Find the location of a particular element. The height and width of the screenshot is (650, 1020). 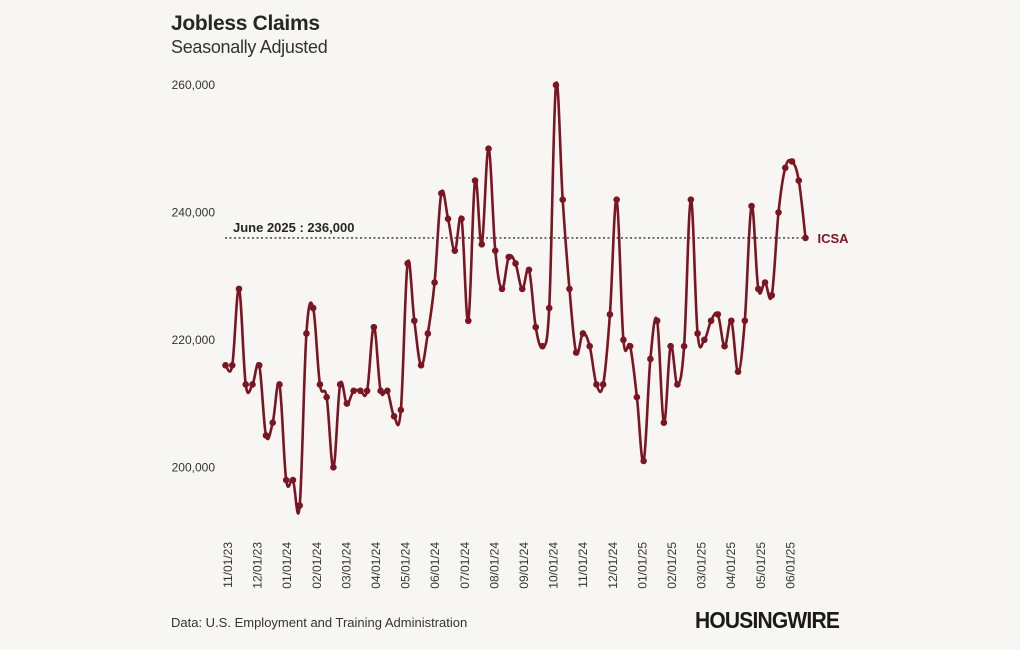

x-tick-label: 05/01/25 is located at coordinates (761, 565).